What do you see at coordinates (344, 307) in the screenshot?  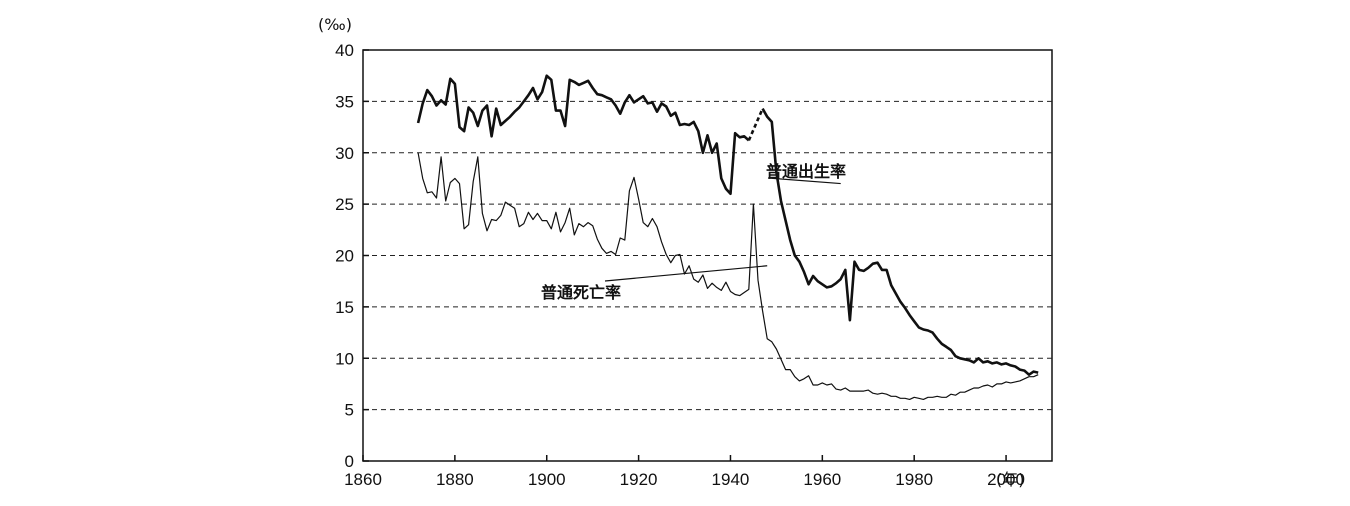 I see `y-tick-label: 15` at bounding box center [344, 307].